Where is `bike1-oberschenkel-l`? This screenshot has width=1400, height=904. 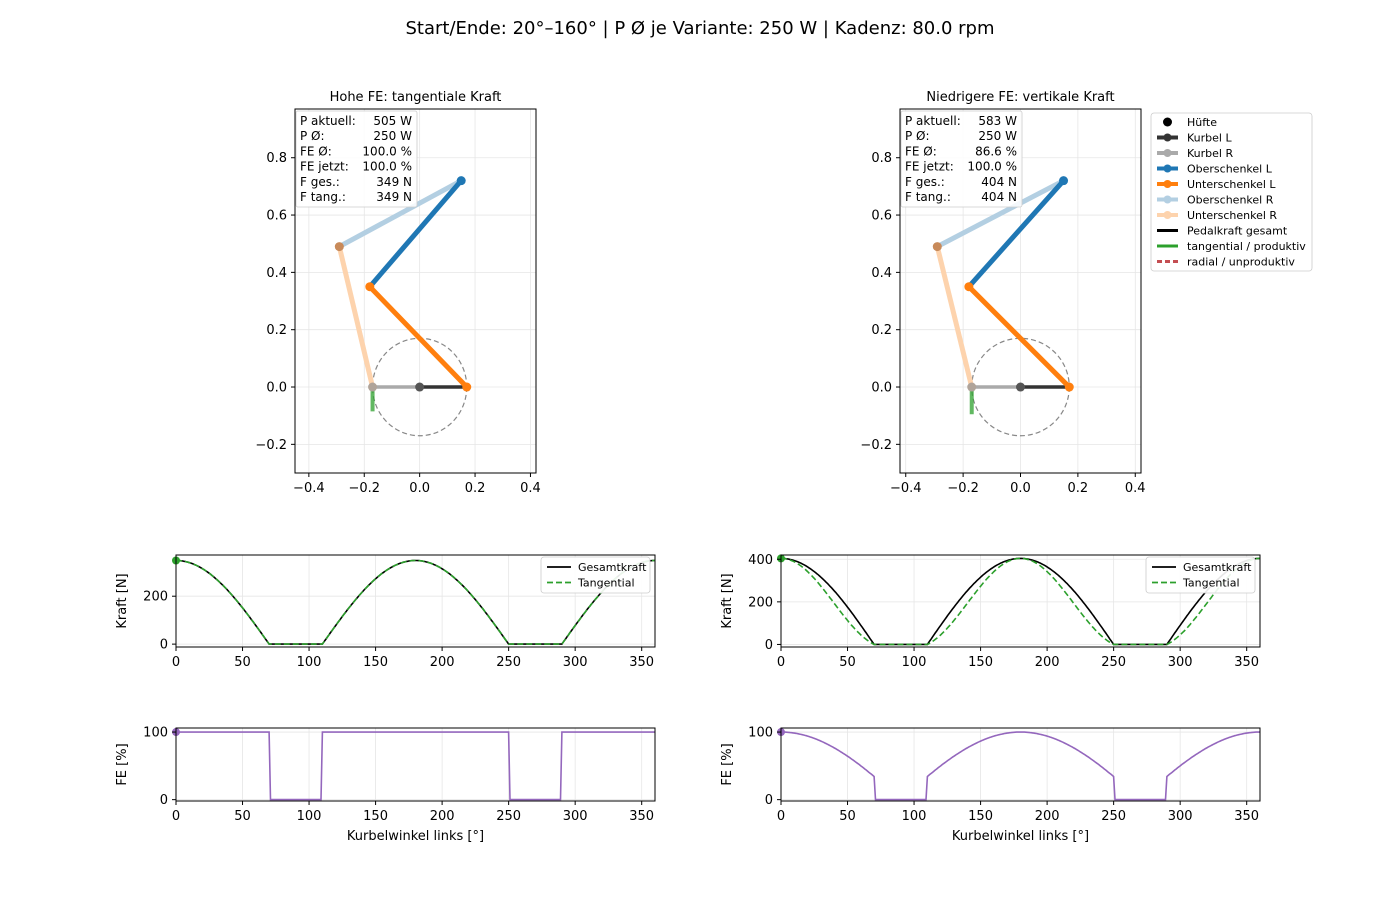
bike1-oberschenkel-l is located at coordinates (415, 234).